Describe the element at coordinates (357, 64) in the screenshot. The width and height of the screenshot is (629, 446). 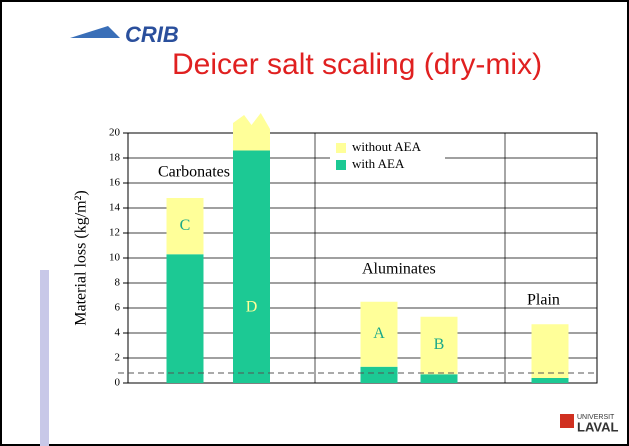
I see `slide-title: Deicer salt scaling (dry-mix)` at that location.